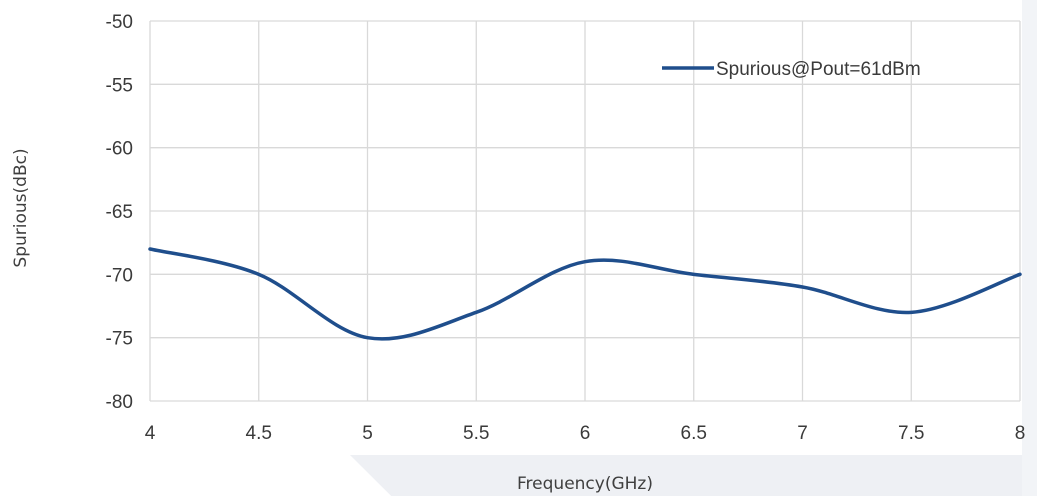 The width and height of the screenshot is (1037, 496). What do you see at coordinates (585, 484) in the screenshot?
I see `x-axis-title: Frequency(GHz)` at bounding box center [585, 484].